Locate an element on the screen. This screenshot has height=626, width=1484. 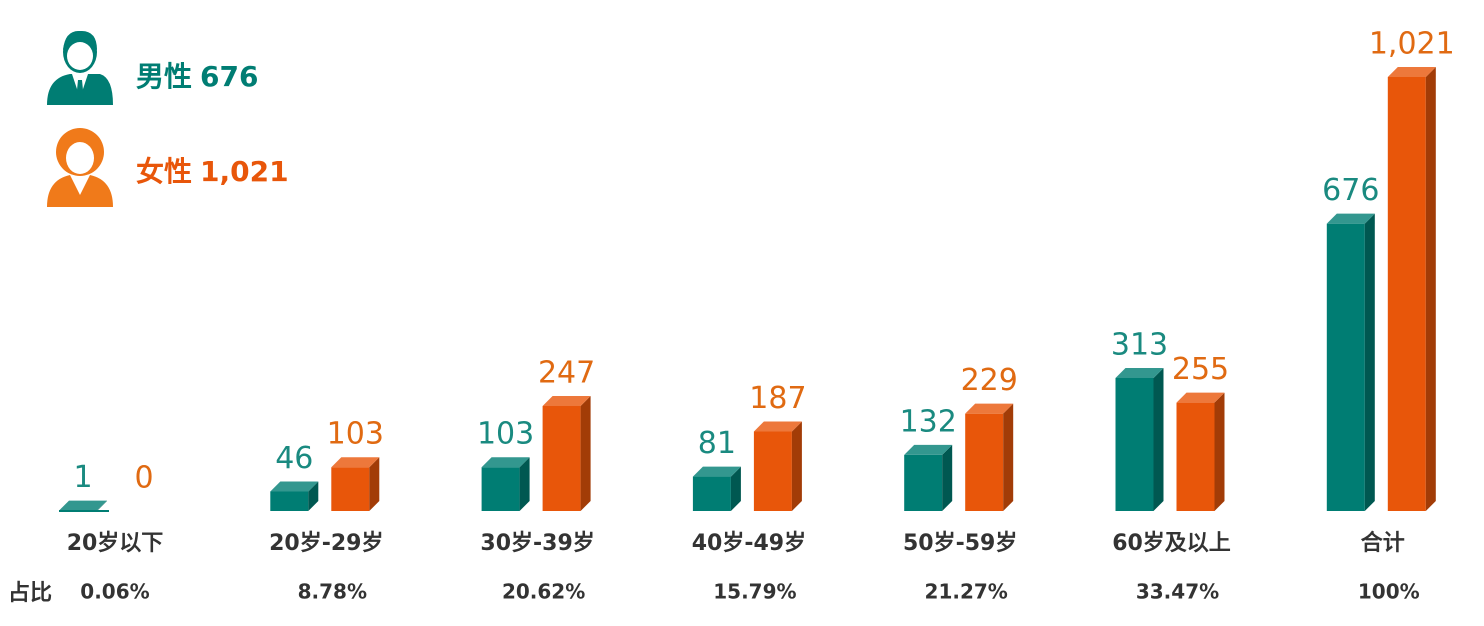
legend-total: 676 is located at coordinates (229, 76).